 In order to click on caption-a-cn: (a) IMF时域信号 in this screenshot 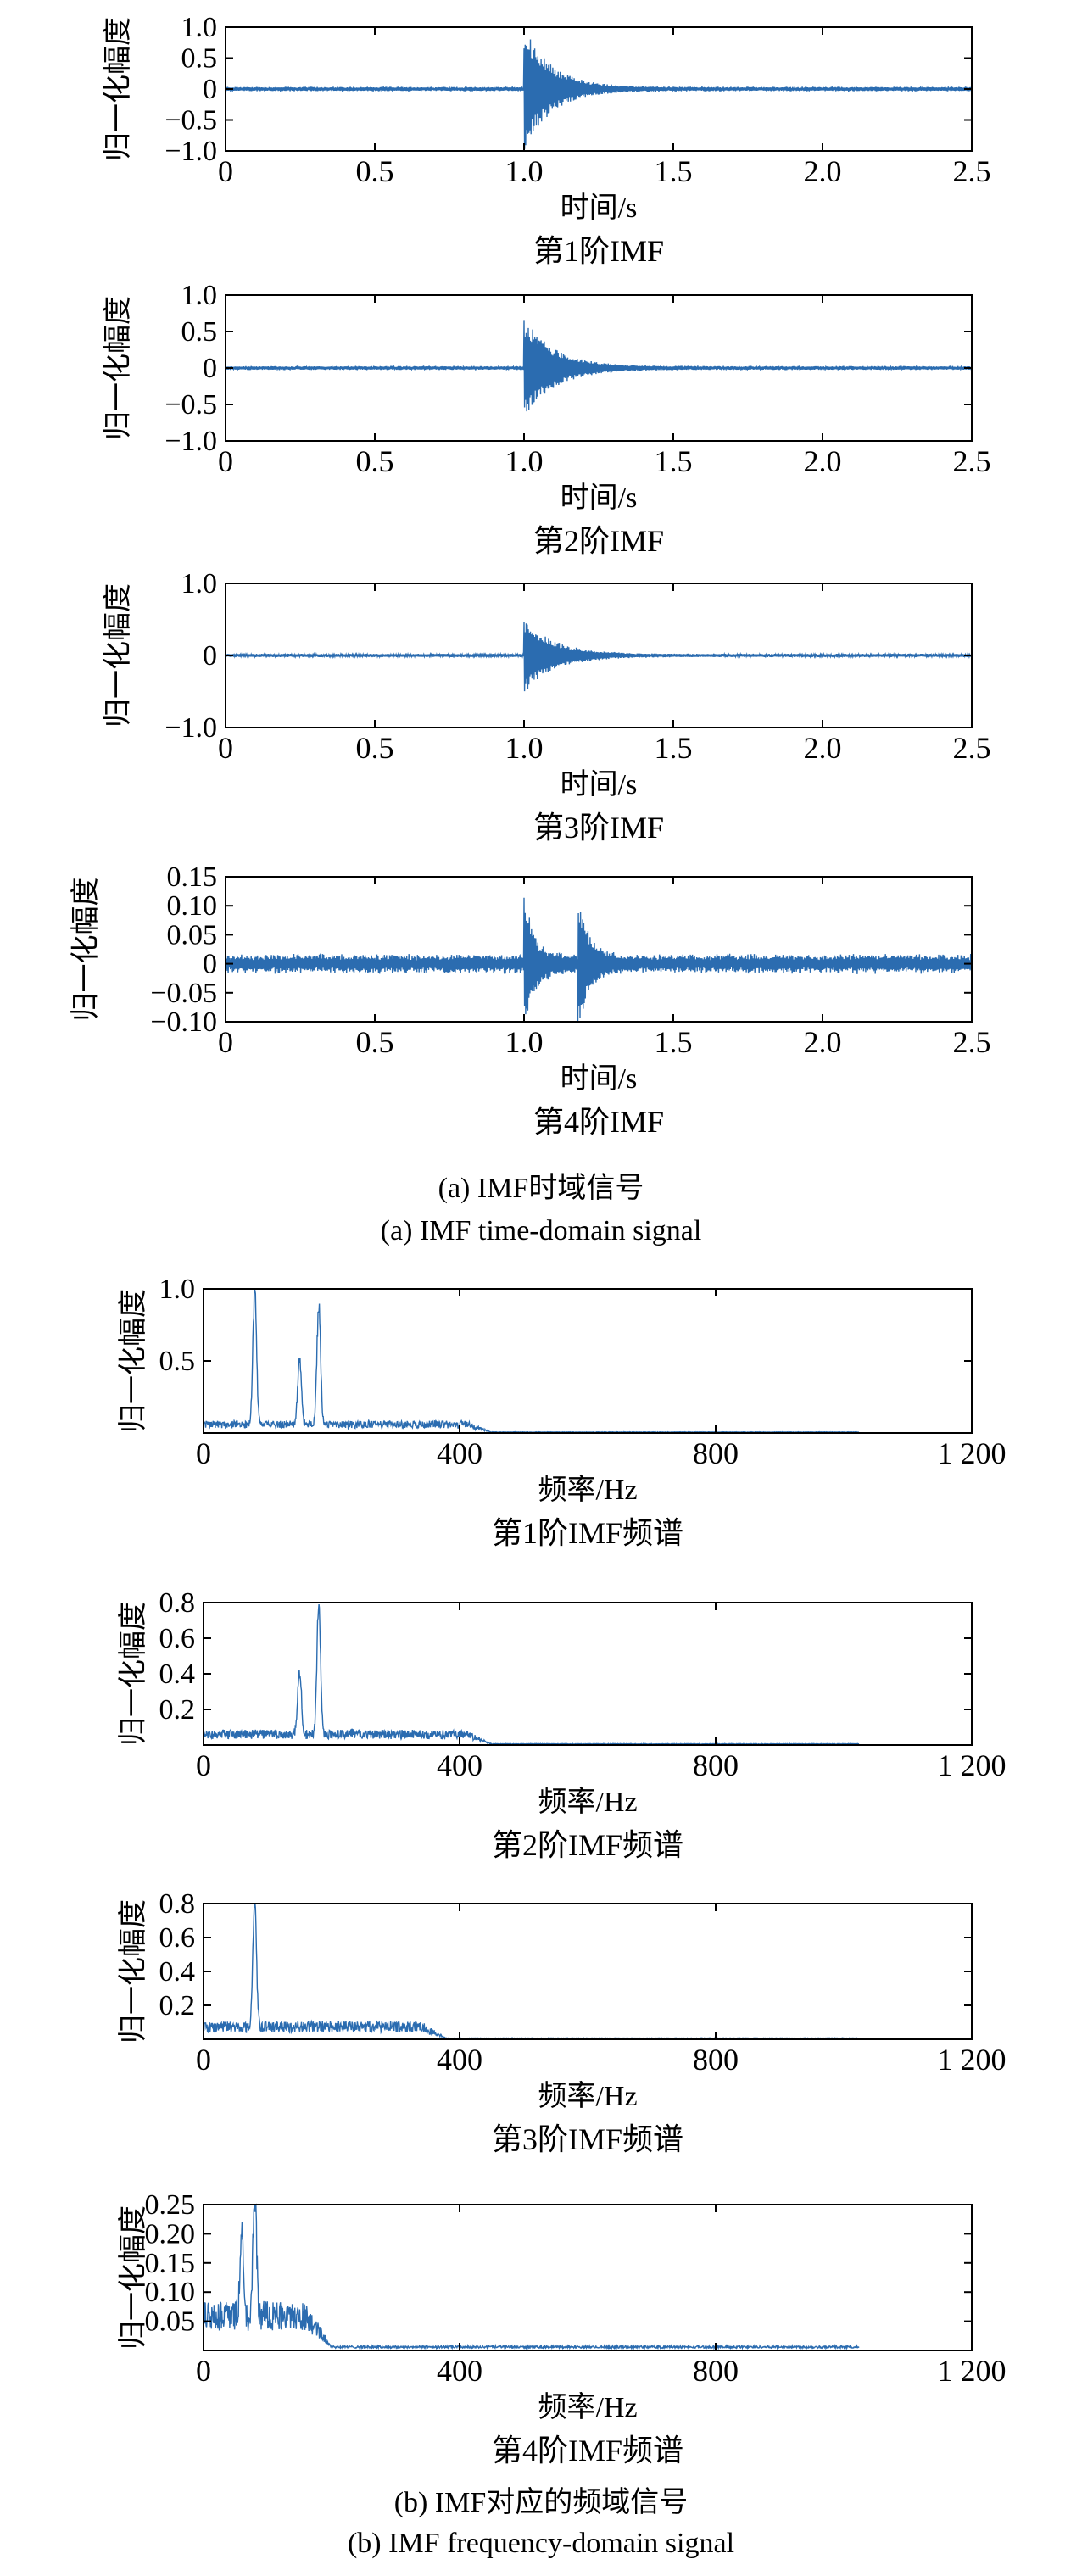, I will do `click(541, 1188)`.